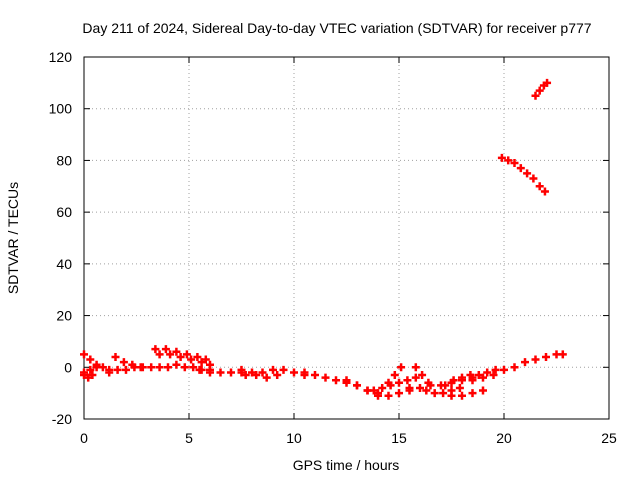 This screenshot has width=640, height=480. I want to click on x-tick-label: 10, so click(294, 438).